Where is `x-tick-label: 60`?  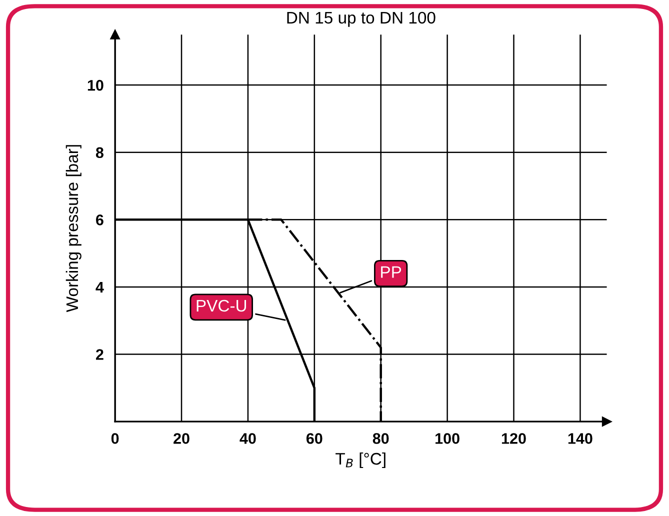
x-tick-label: 60 is located at coordinates (314, 438).